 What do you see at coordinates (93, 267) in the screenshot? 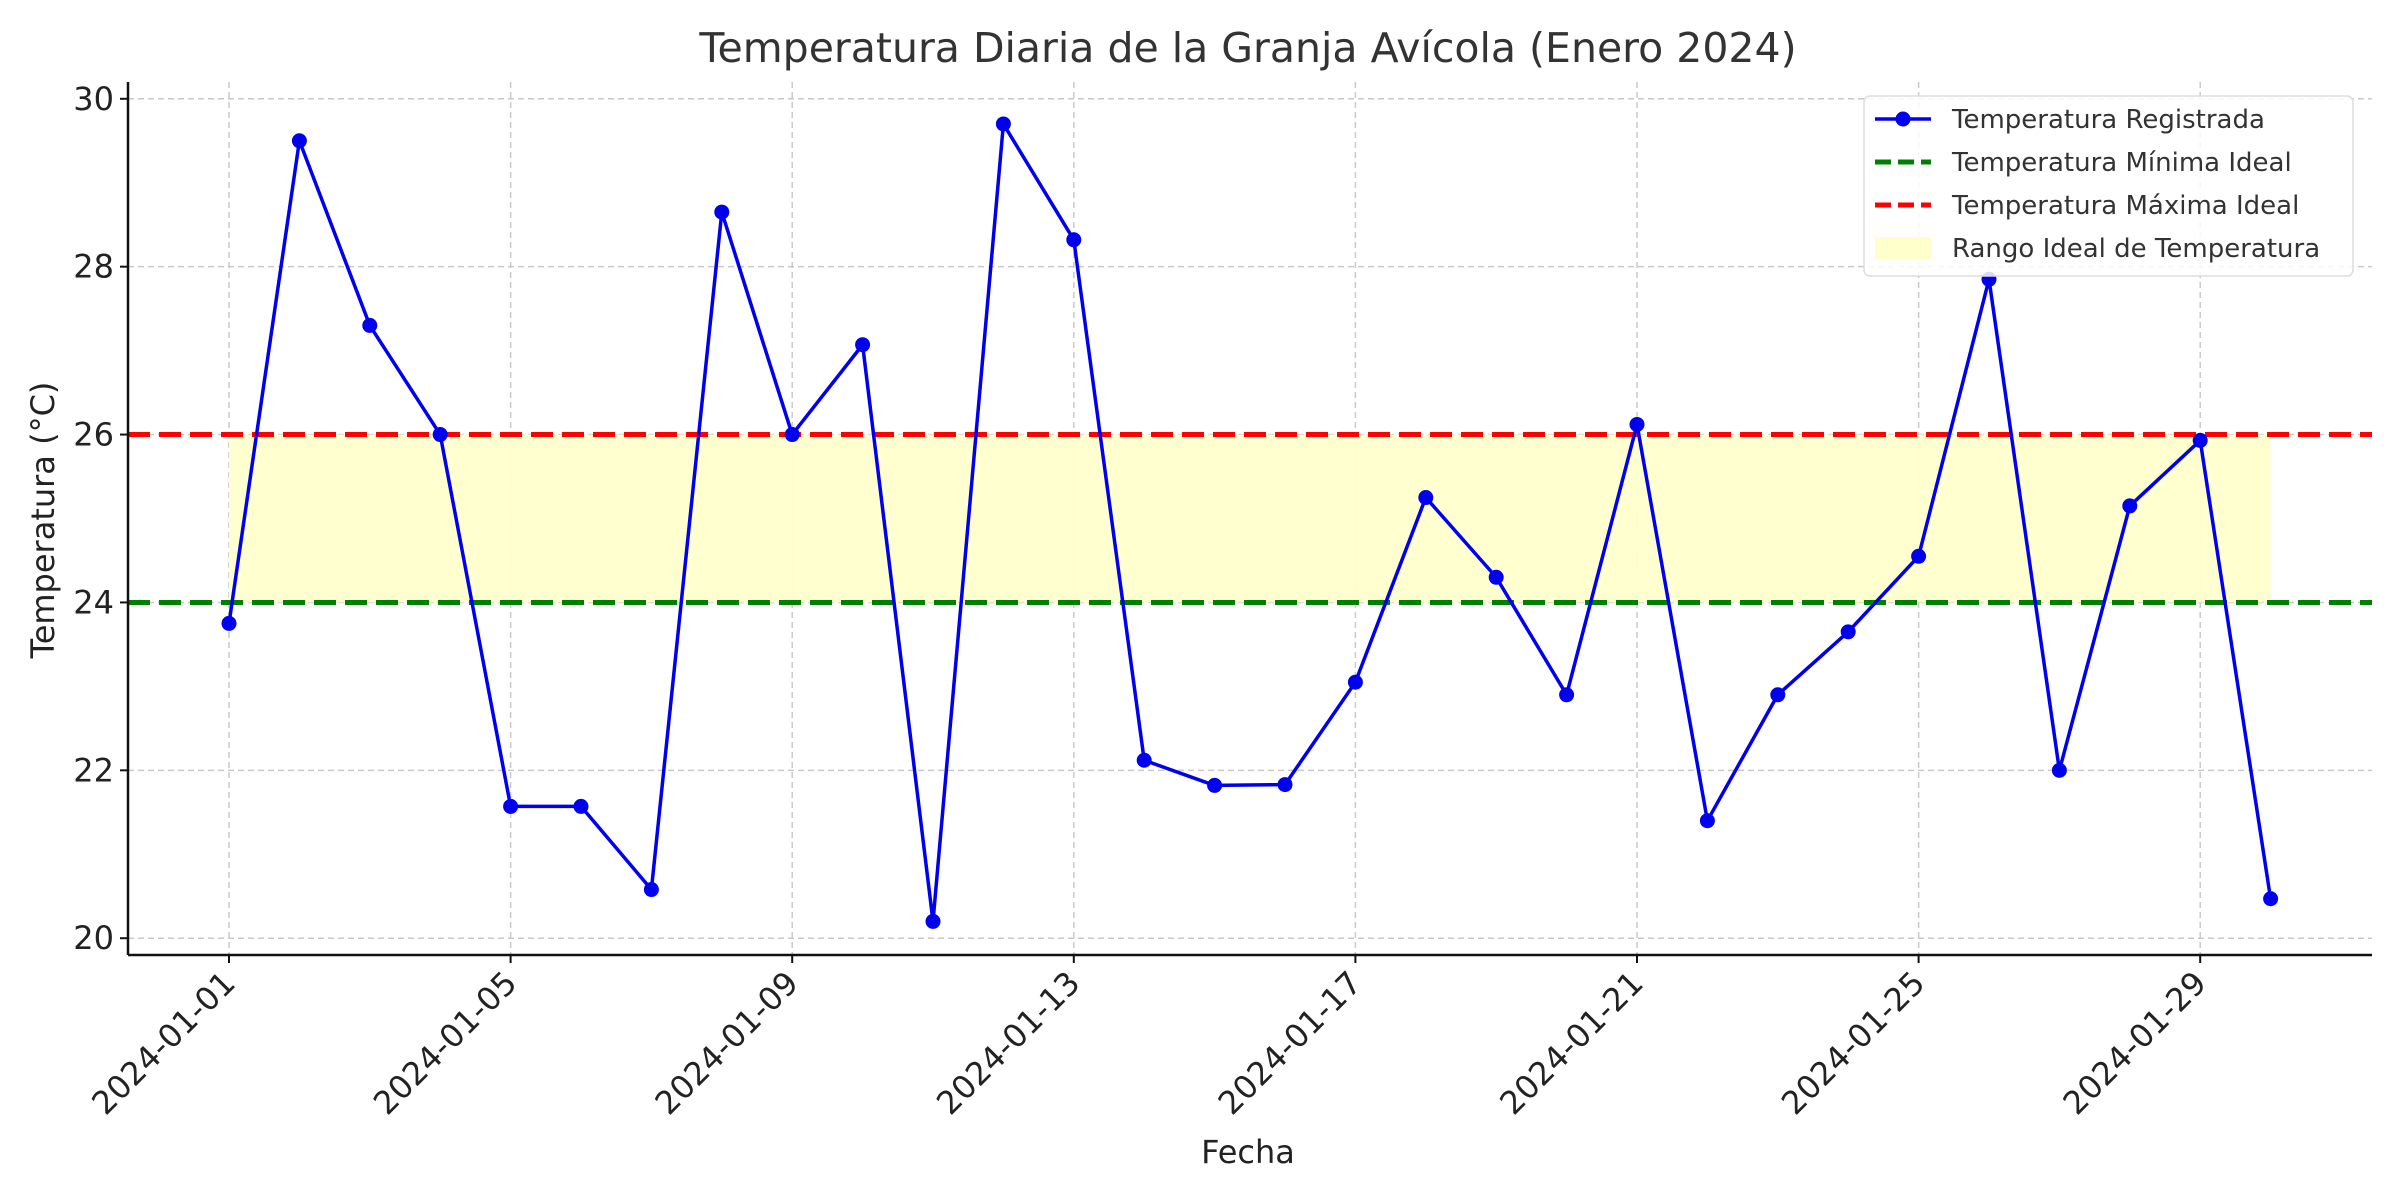
I see `y-tick-label: 28` at bounding box center [93, 267].